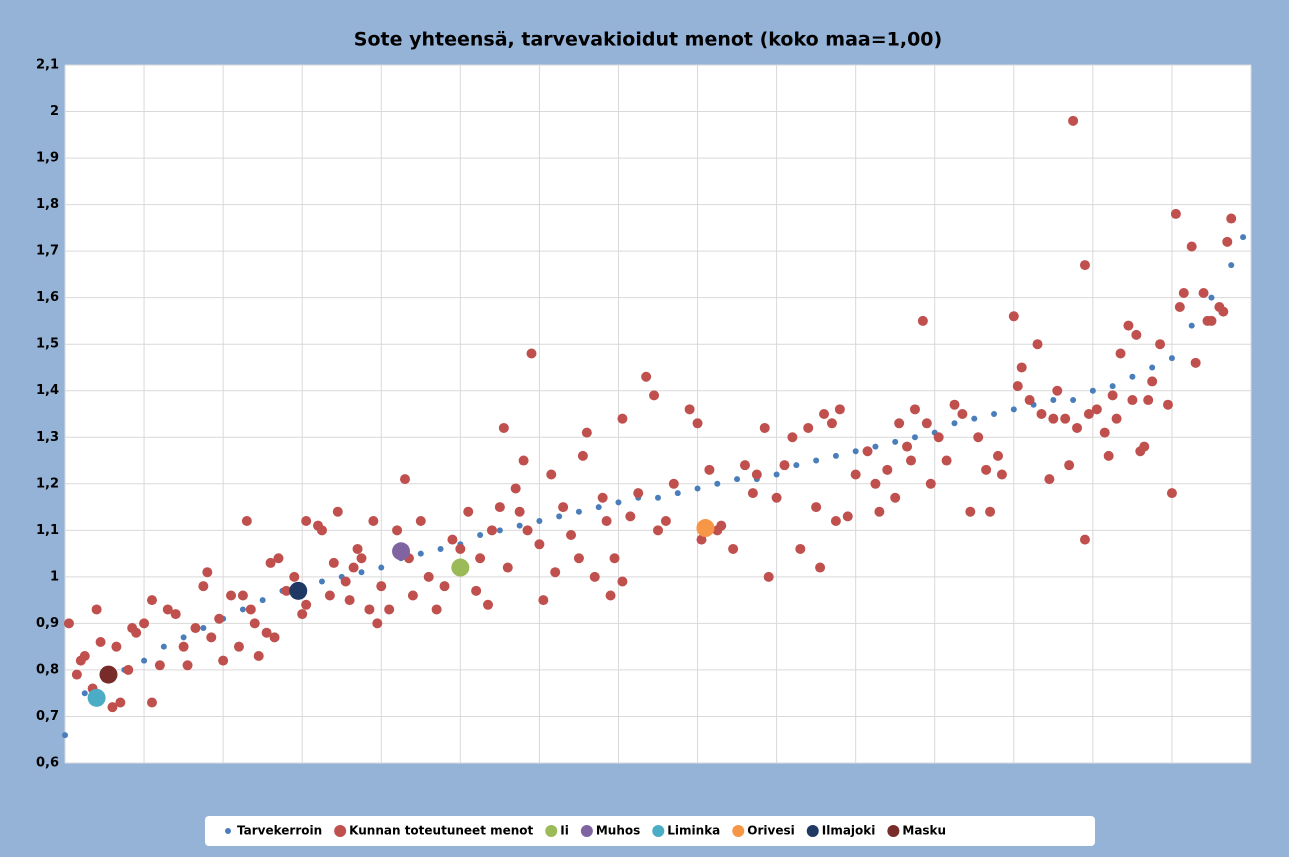 The width and height of the screenshot is (1289, 857). I want to click on y-tick-label: 1,2, so click(47, 483).